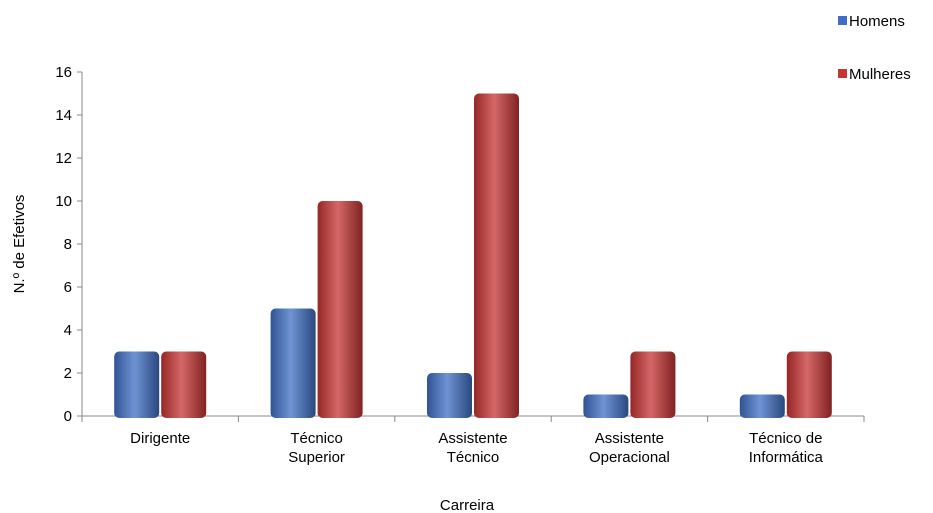 This screenshot has width=933, height=513. I want to click on x-category-label: Técnico de Informática, so click(786, 448).